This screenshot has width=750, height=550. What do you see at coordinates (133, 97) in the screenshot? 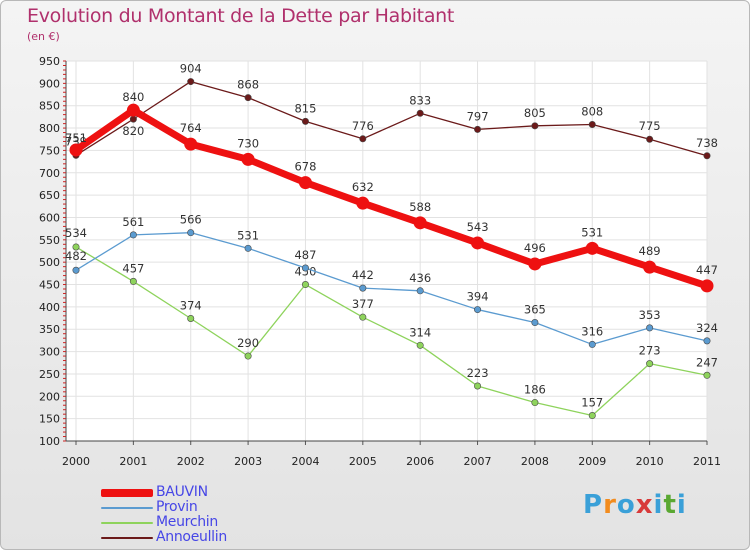
I see `data-label-bauvin: 840` at bounding box center [133, 97].